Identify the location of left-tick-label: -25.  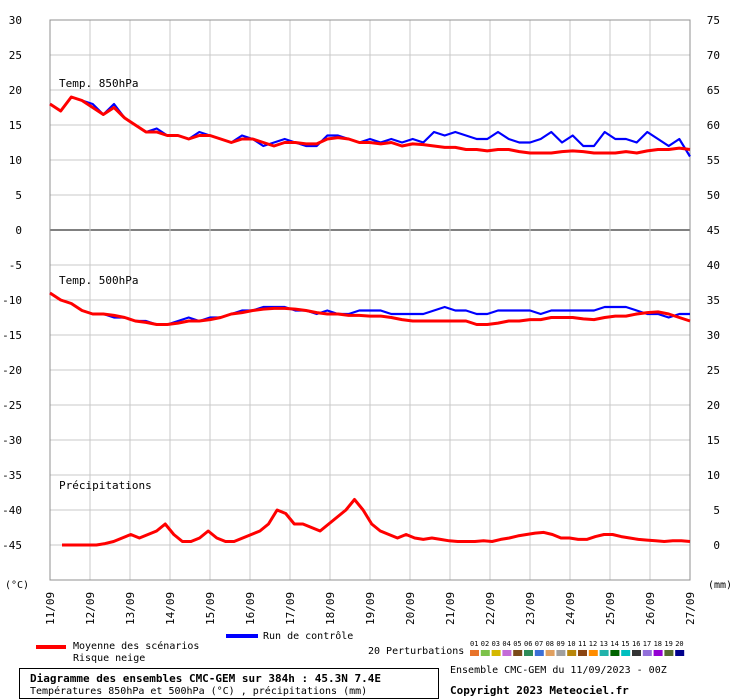
(12, 405).